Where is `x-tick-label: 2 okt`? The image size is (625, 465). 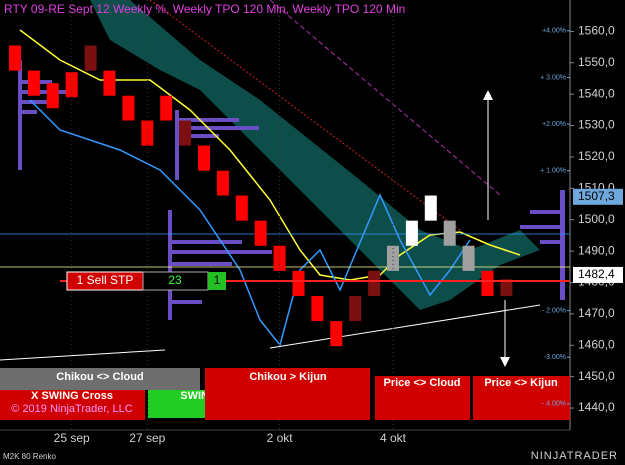 x-tick-label: 2 okt is located at coordinates (280, 438).